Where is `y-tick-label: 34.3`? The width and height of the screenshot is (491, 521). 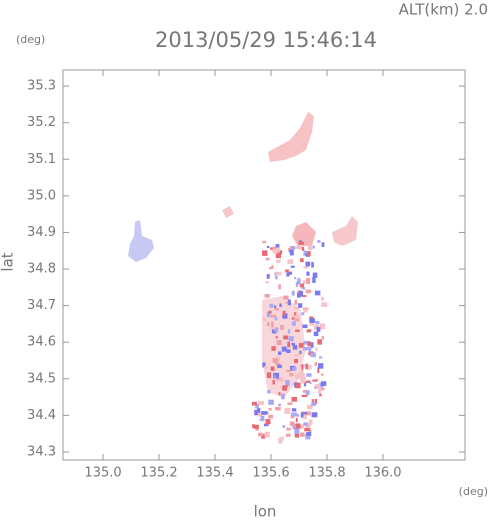 y-tick-label: 34.3 is located at coordinates (41, 451).